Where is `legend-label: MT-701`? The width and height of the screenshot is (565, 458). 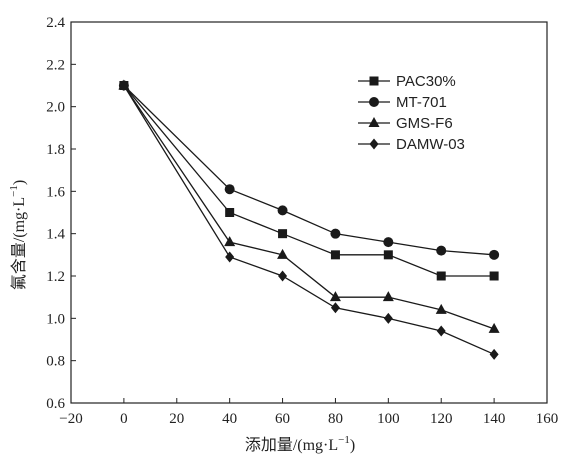
legend-label: MT-701 is located at coordinates (421, 102).